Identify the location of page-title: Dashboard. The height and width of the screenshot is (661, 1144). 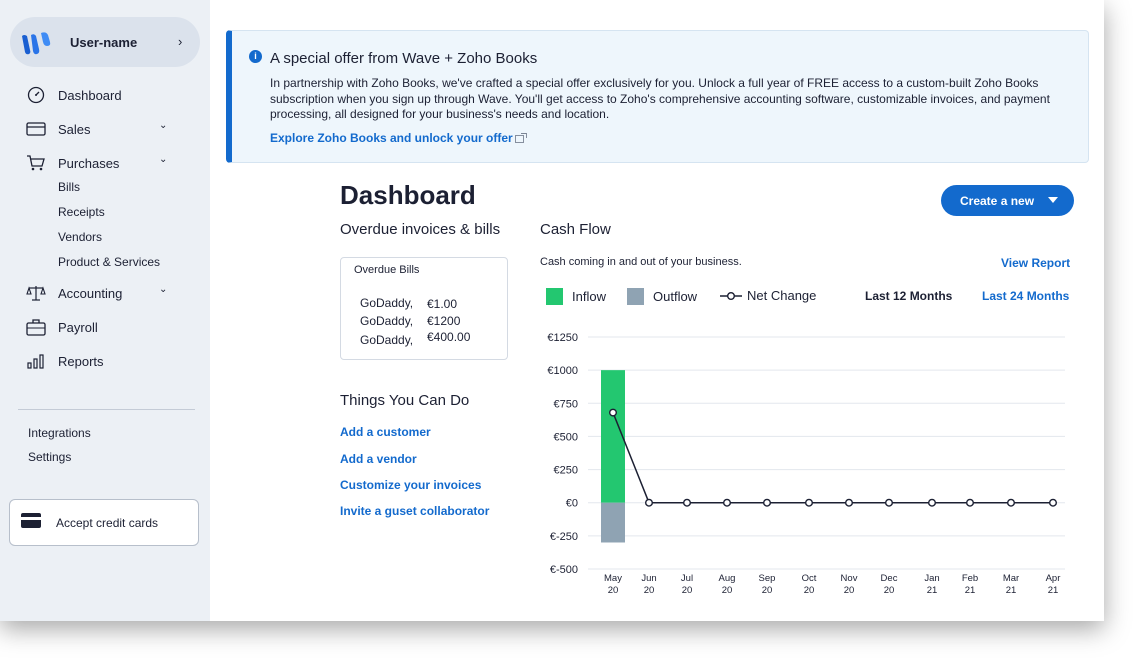
(408, 195).